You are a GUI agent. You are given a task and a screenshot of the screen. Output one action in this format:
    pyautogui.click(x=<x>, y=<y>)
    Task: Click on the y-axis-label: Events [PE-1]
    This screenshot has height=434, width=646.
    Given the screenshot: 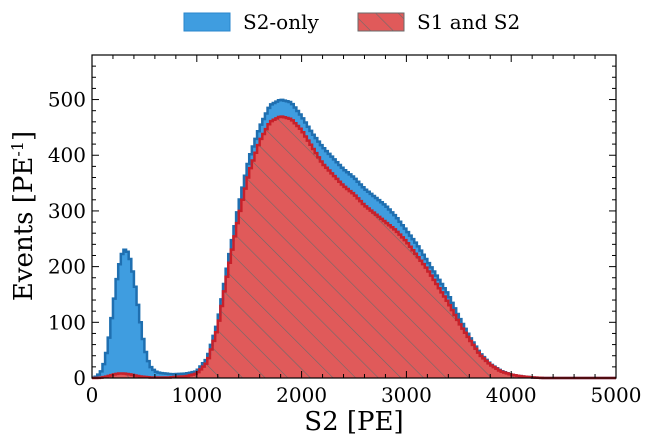 What is the action you would take?
    pyautogui.click(x=24, y=216)
    